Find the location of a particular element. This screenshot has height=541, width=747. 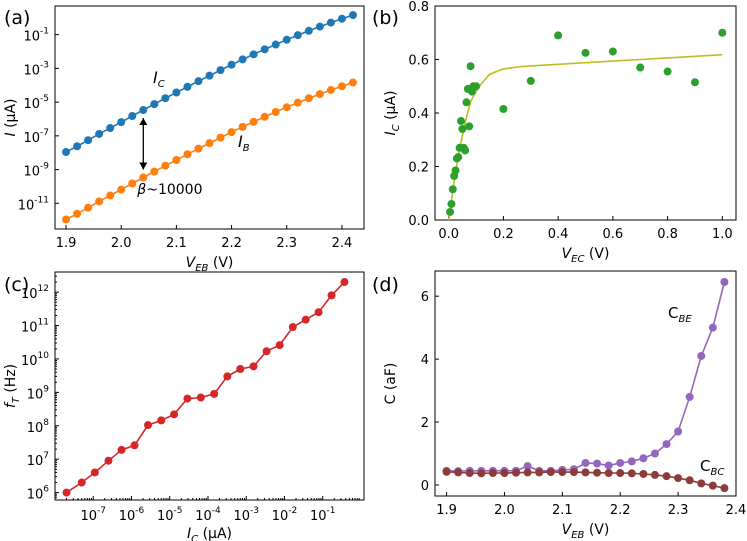

x-tick-label-c: 10⁻¹ is located at coordinates (323, 515).